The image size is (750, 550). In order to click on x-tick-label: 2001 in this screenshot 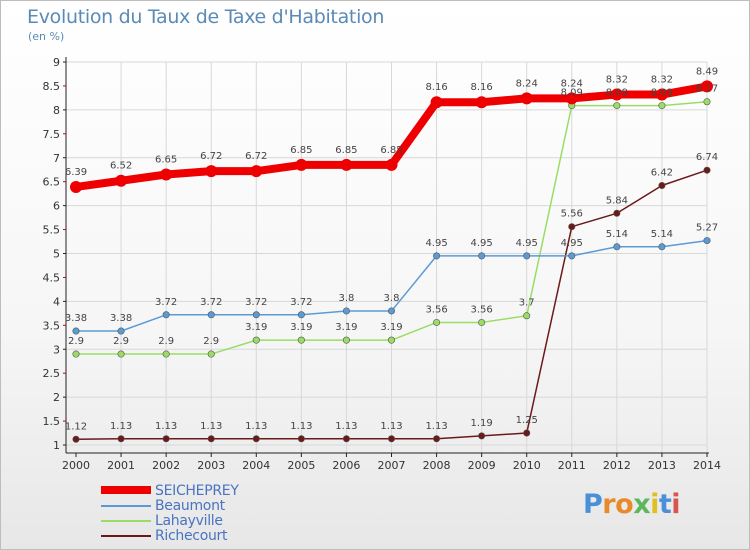, I will do `click(121, 465)`.